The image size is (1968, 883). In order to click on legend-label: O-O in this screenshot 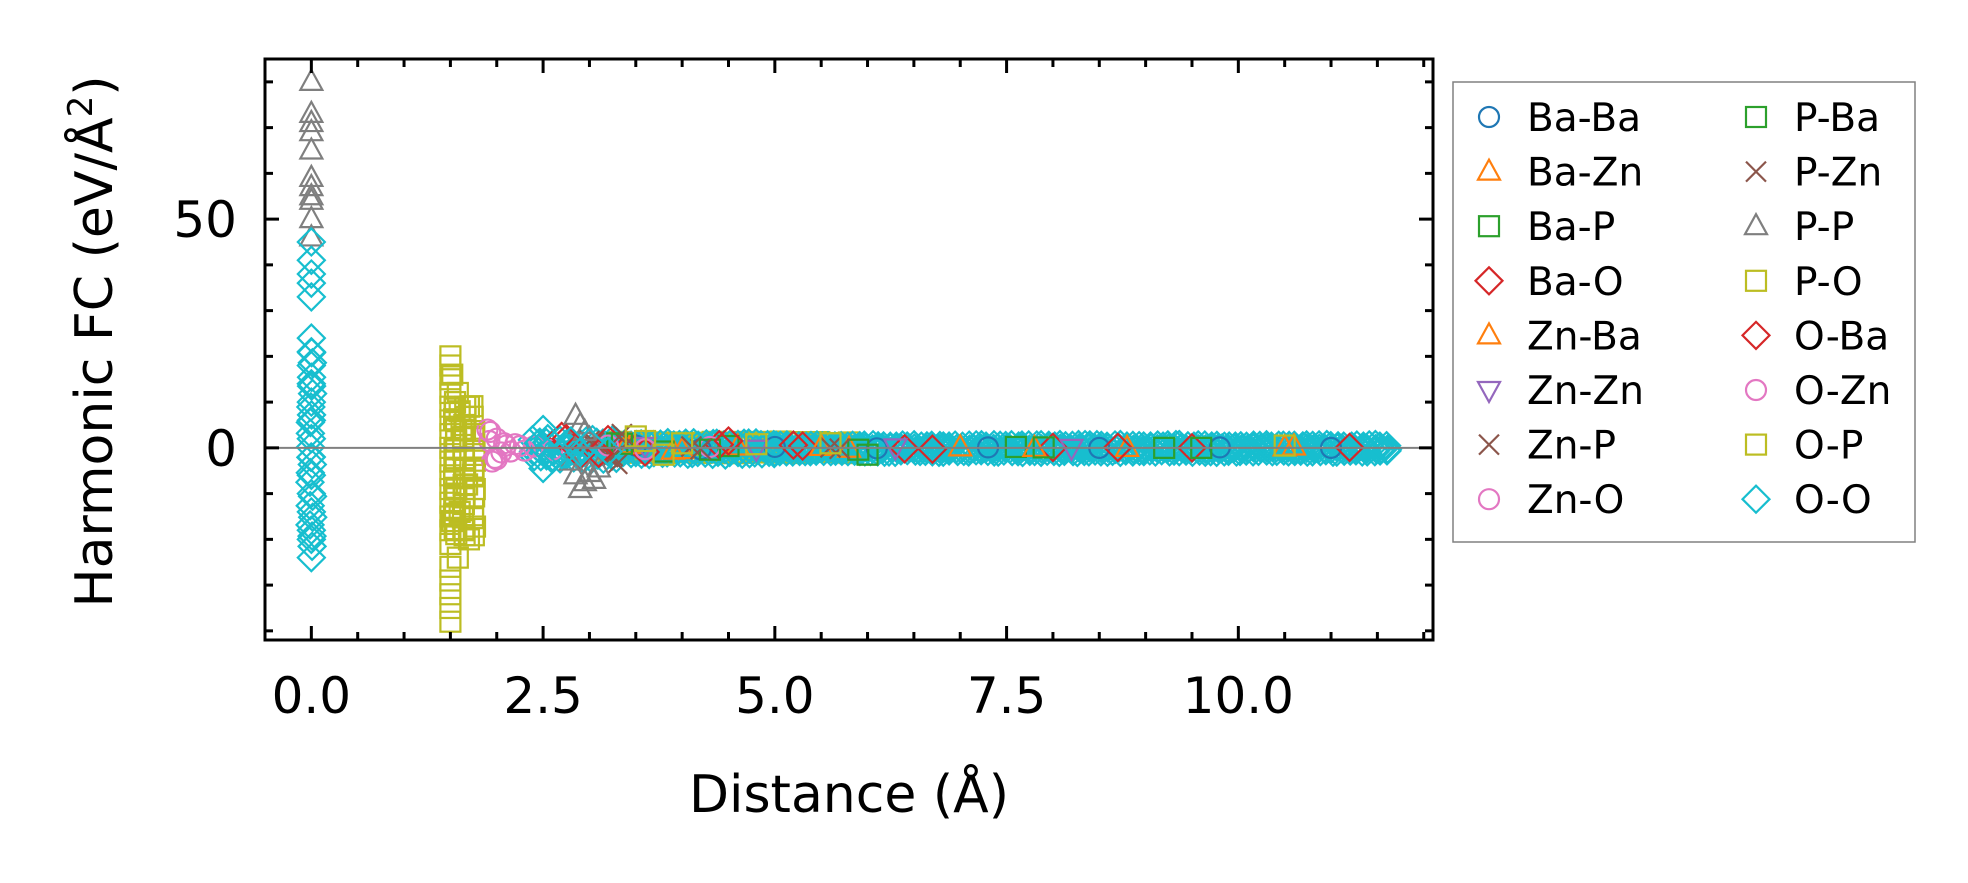, I will do `click(1833, 500)`.